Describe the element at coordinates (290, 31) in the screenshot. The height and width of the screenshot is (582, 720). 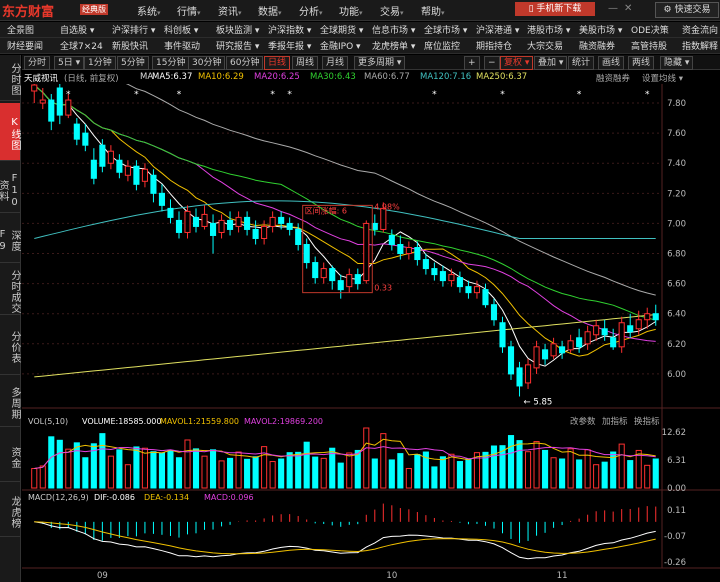
I see `nav-link: 沪深指数 ▾` at that location.